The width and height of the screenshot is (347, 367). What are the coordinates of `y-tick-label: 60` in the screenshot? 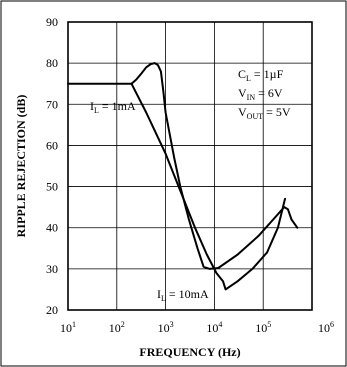 It's located at (52, 145).